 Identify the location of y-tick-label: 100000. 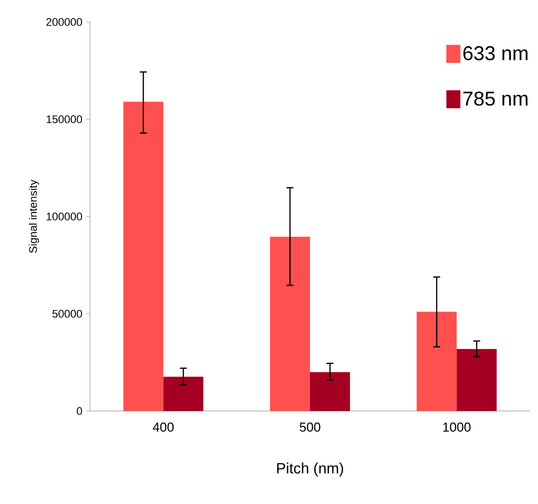
(64, 216).